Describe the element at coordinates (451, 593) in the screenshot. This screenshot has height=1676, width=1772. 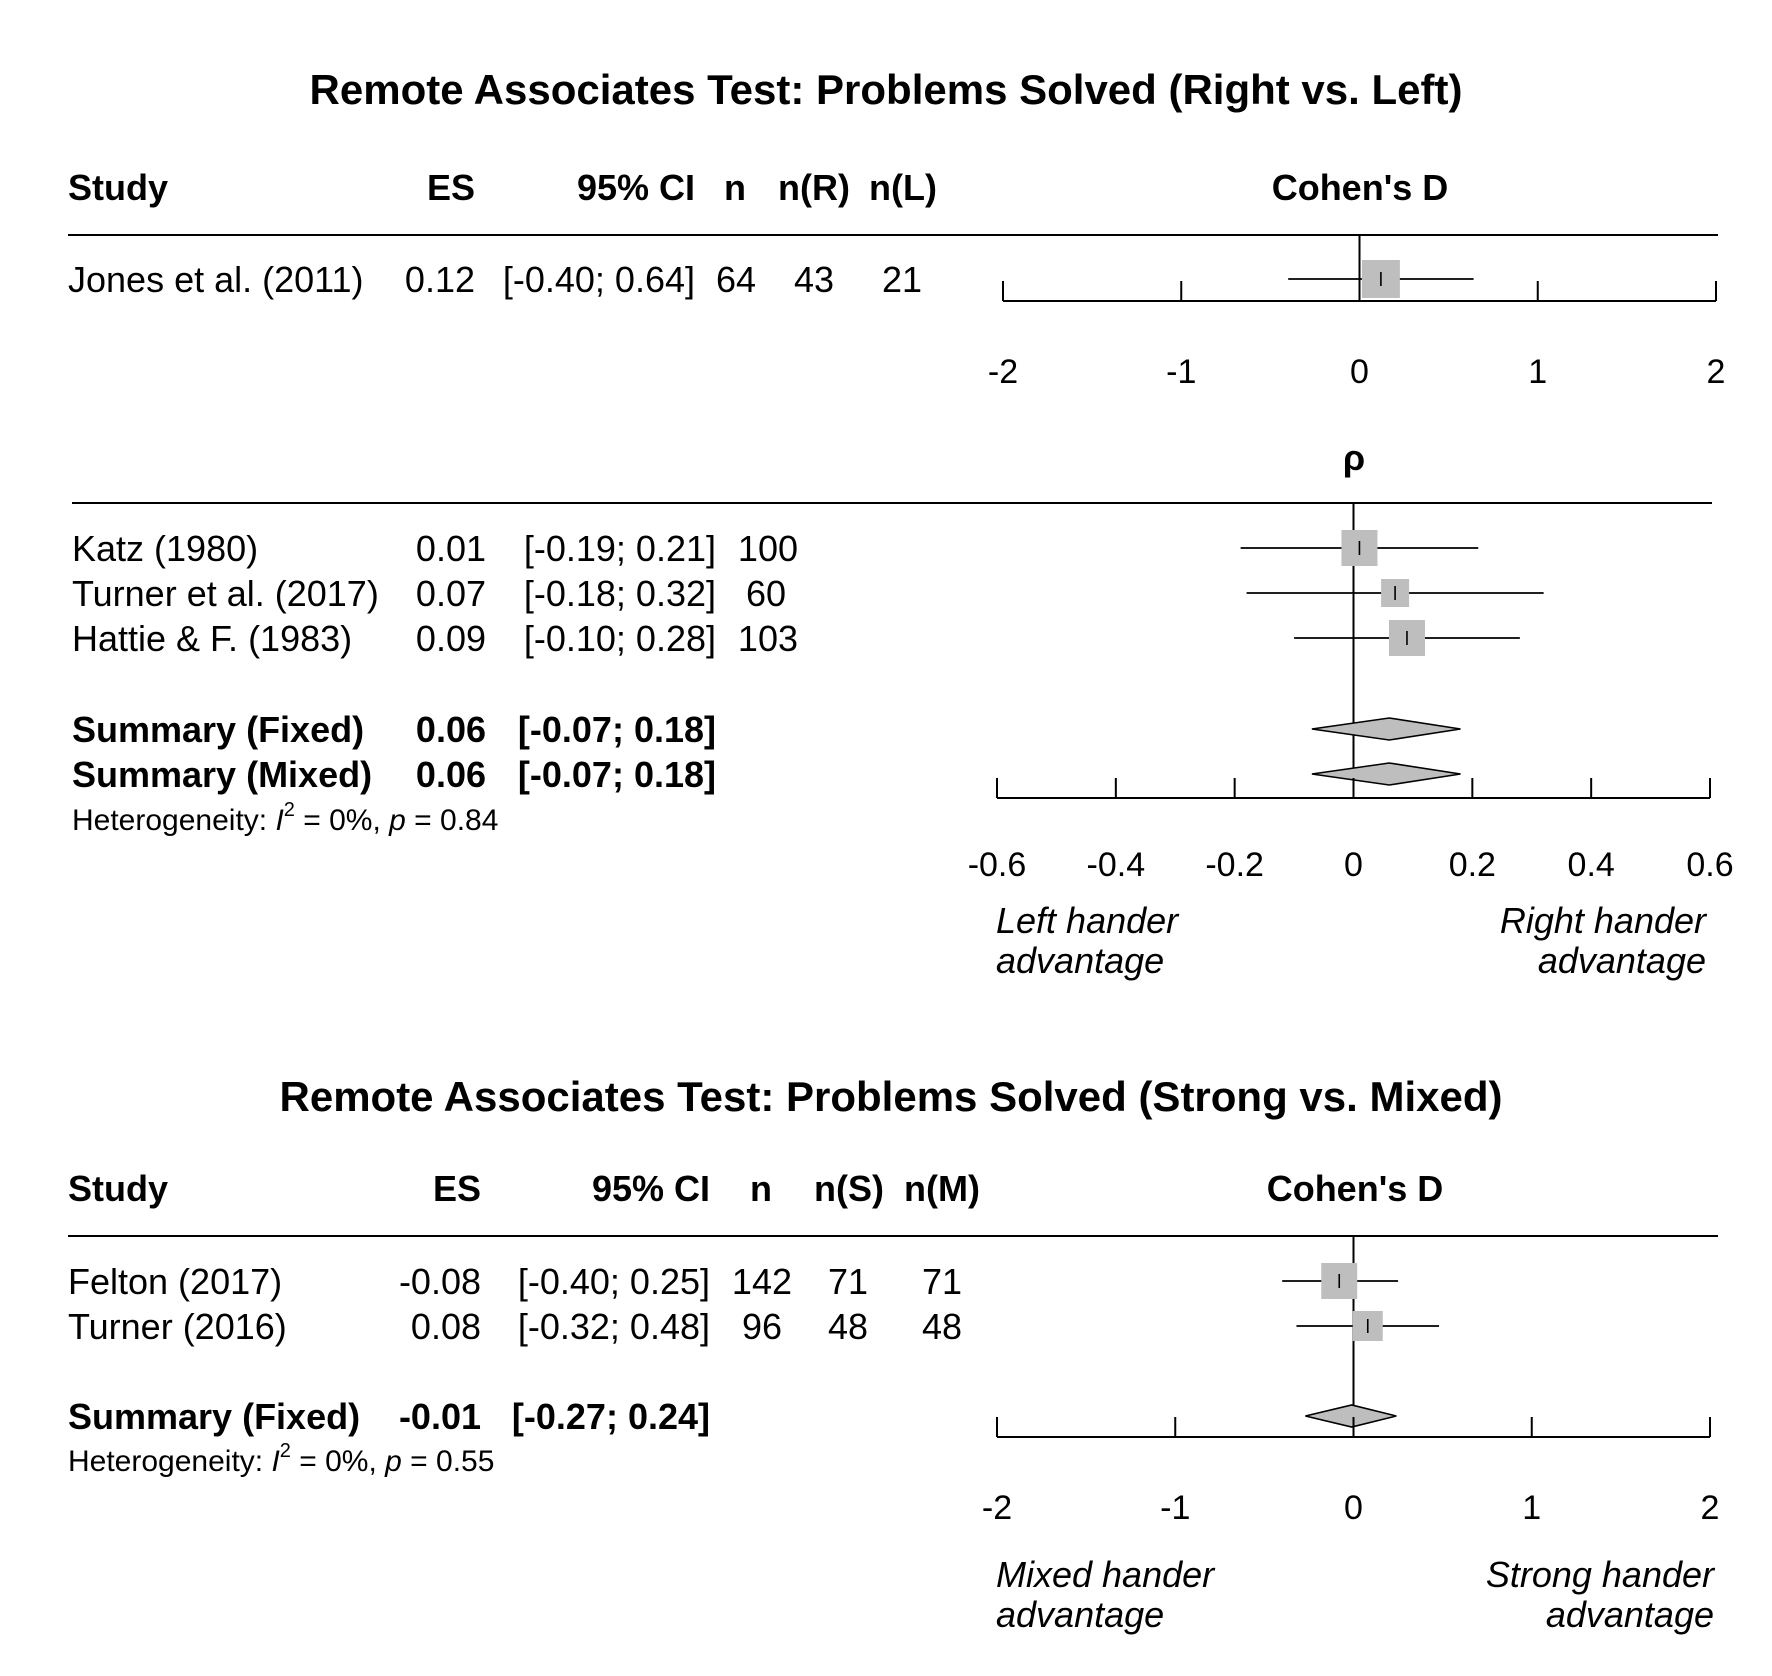
I see `study-es: 0.07` at that location.